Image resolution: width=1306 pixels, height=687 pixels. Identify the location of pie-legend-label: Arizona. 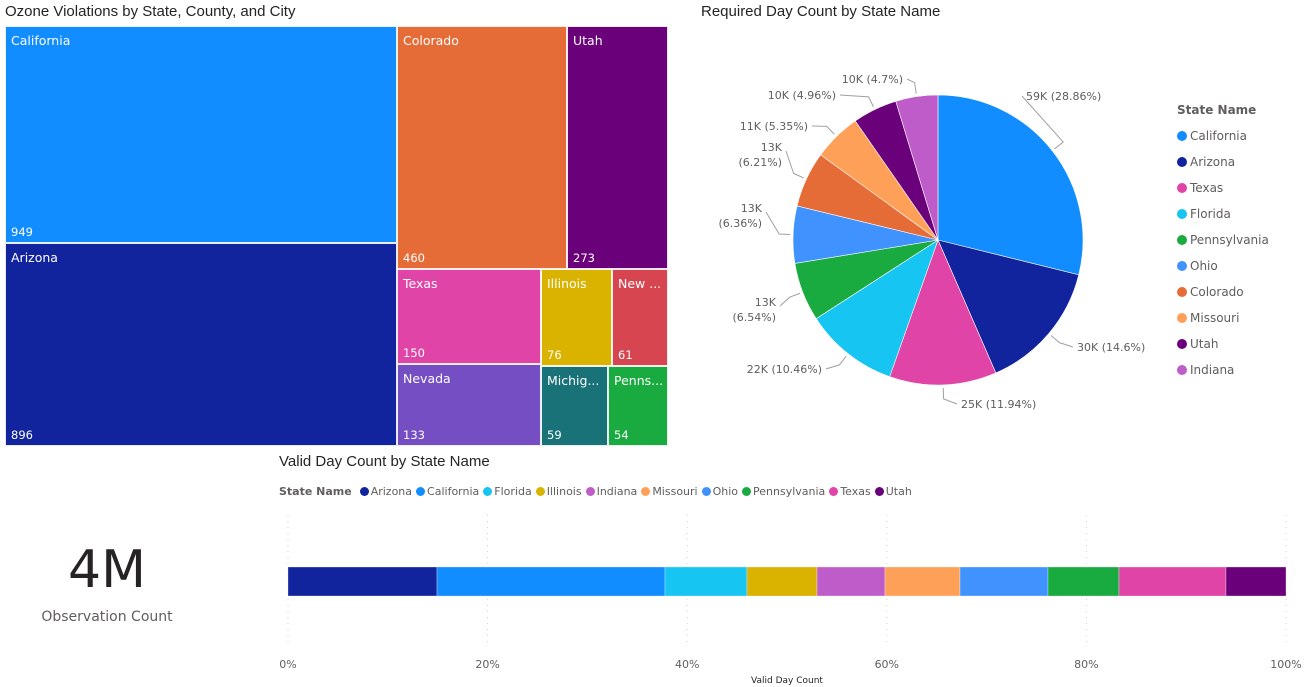
(1213, 162).